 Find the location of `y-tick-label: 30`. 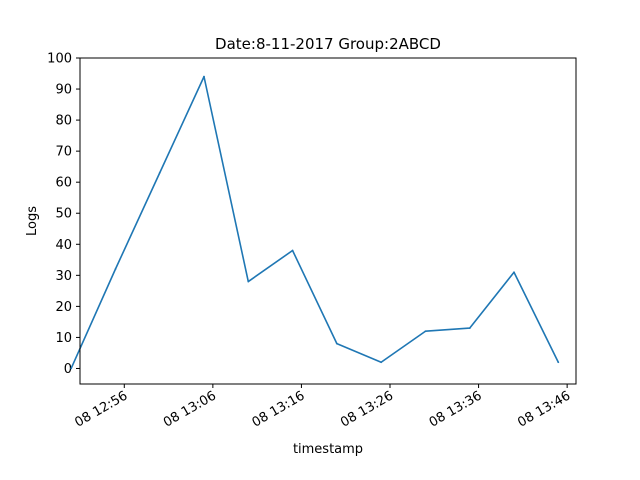

y-tick-label: 30 is located at coordinates (63, 276).